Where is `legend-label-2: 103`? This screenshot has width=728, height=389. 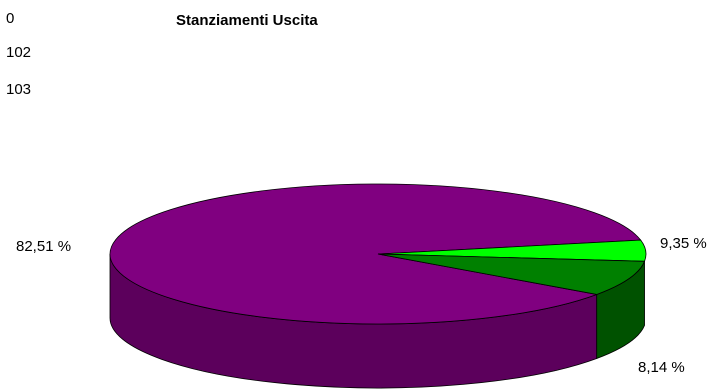 legend-label-2: 103 is located at coordinates (19, 89).